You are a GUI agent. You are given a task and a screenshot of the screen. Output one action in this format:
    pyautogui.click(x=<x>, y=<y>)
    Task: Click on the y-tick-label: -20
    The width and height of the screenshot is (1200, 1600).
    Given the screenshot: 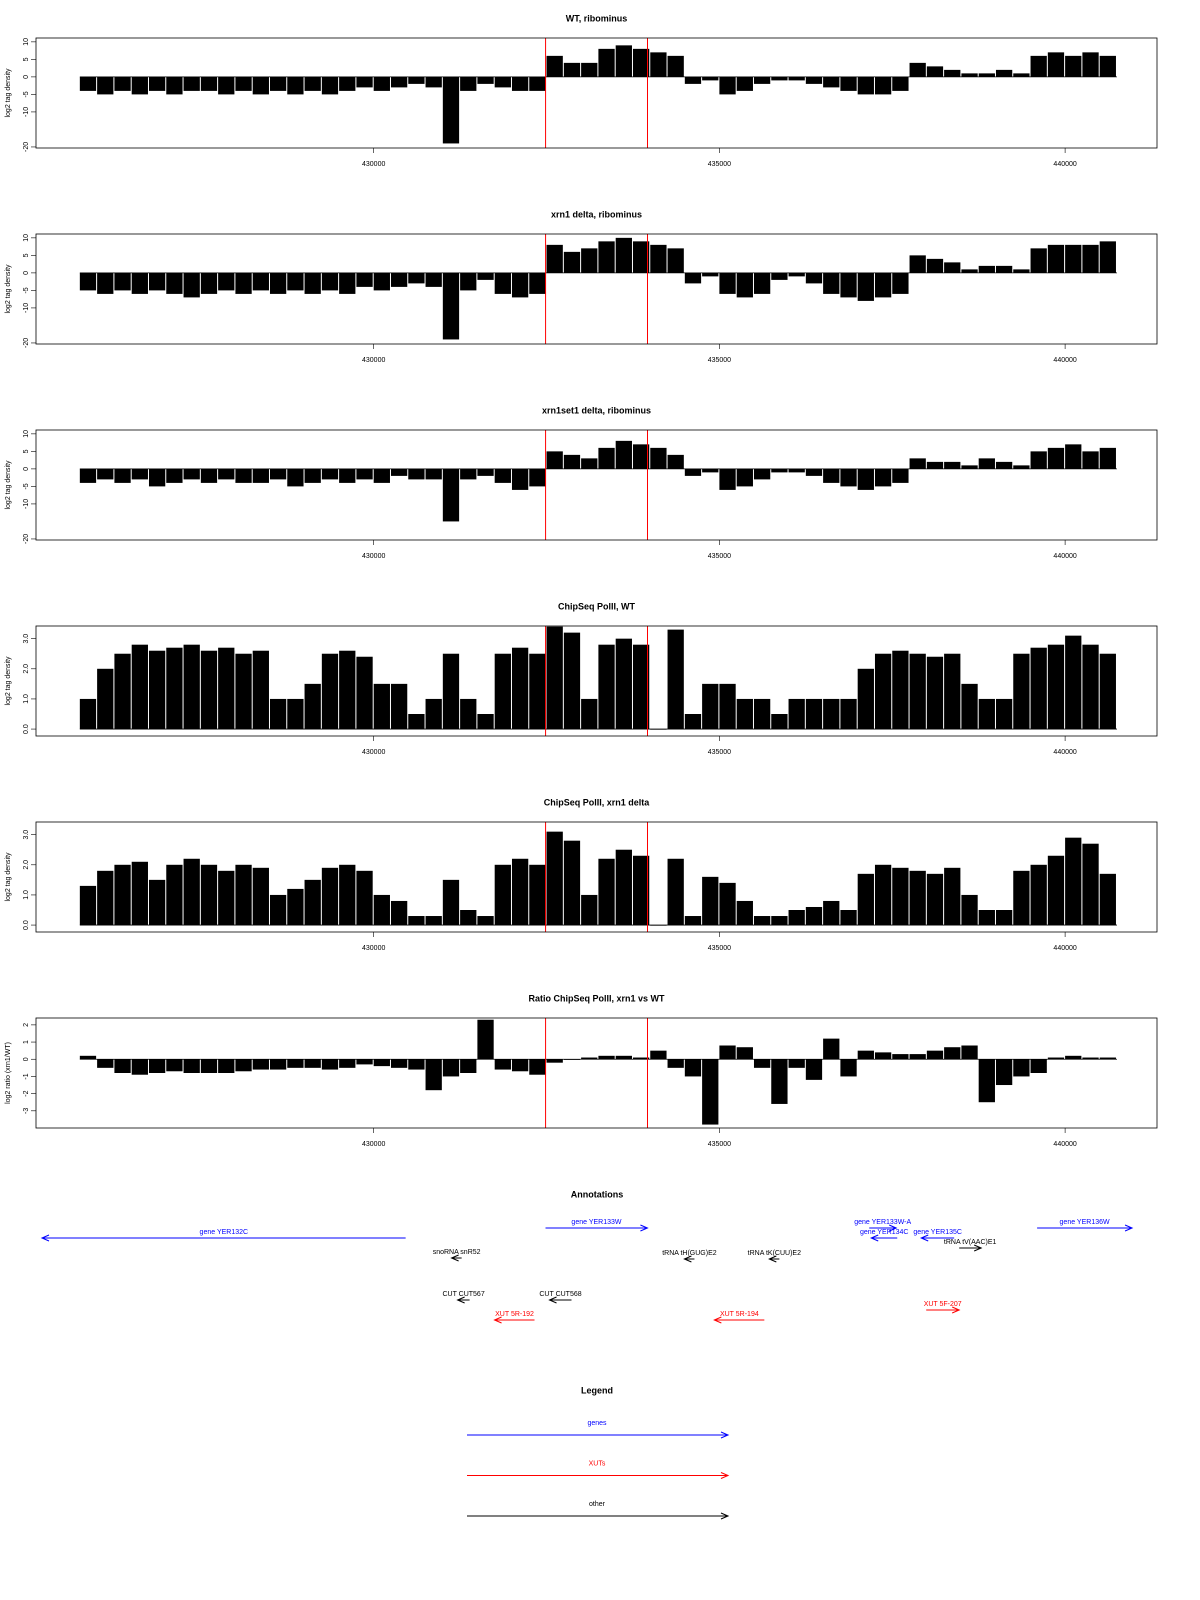 What is the action you would take?
    pyautogui.click(x=26, y=539)
    